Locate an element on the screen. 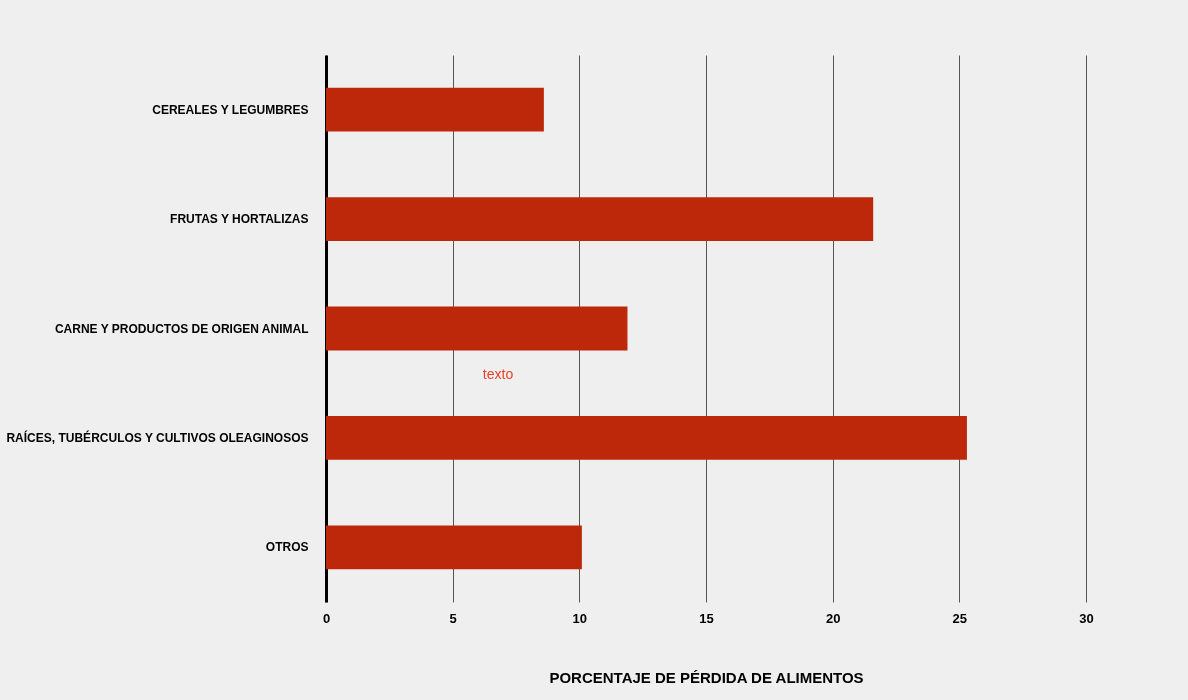 This screenshot has height=700, width=1188. x-tick-label: 15 is located at coordinates (706, 618).